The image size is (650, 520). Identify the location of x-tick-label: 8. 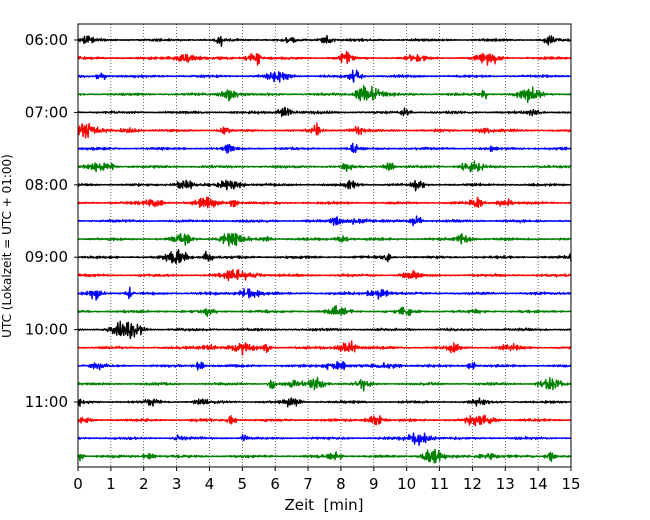
(341, 484).